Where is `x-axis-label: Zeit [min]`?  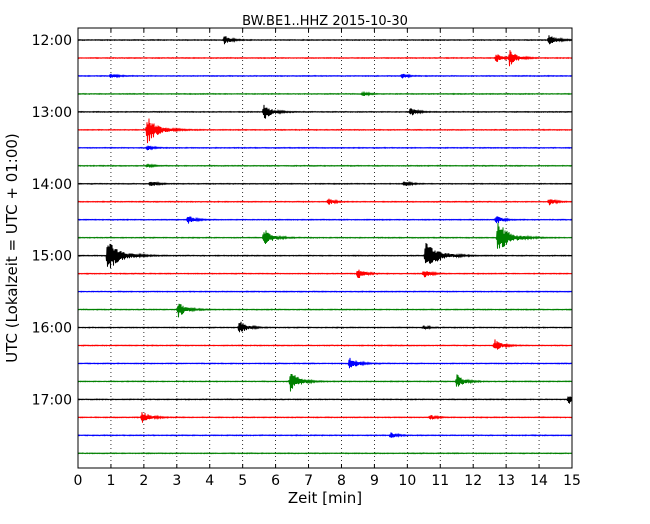 x-axis-label: Zeit [min] is located at coordinates (325, 498).